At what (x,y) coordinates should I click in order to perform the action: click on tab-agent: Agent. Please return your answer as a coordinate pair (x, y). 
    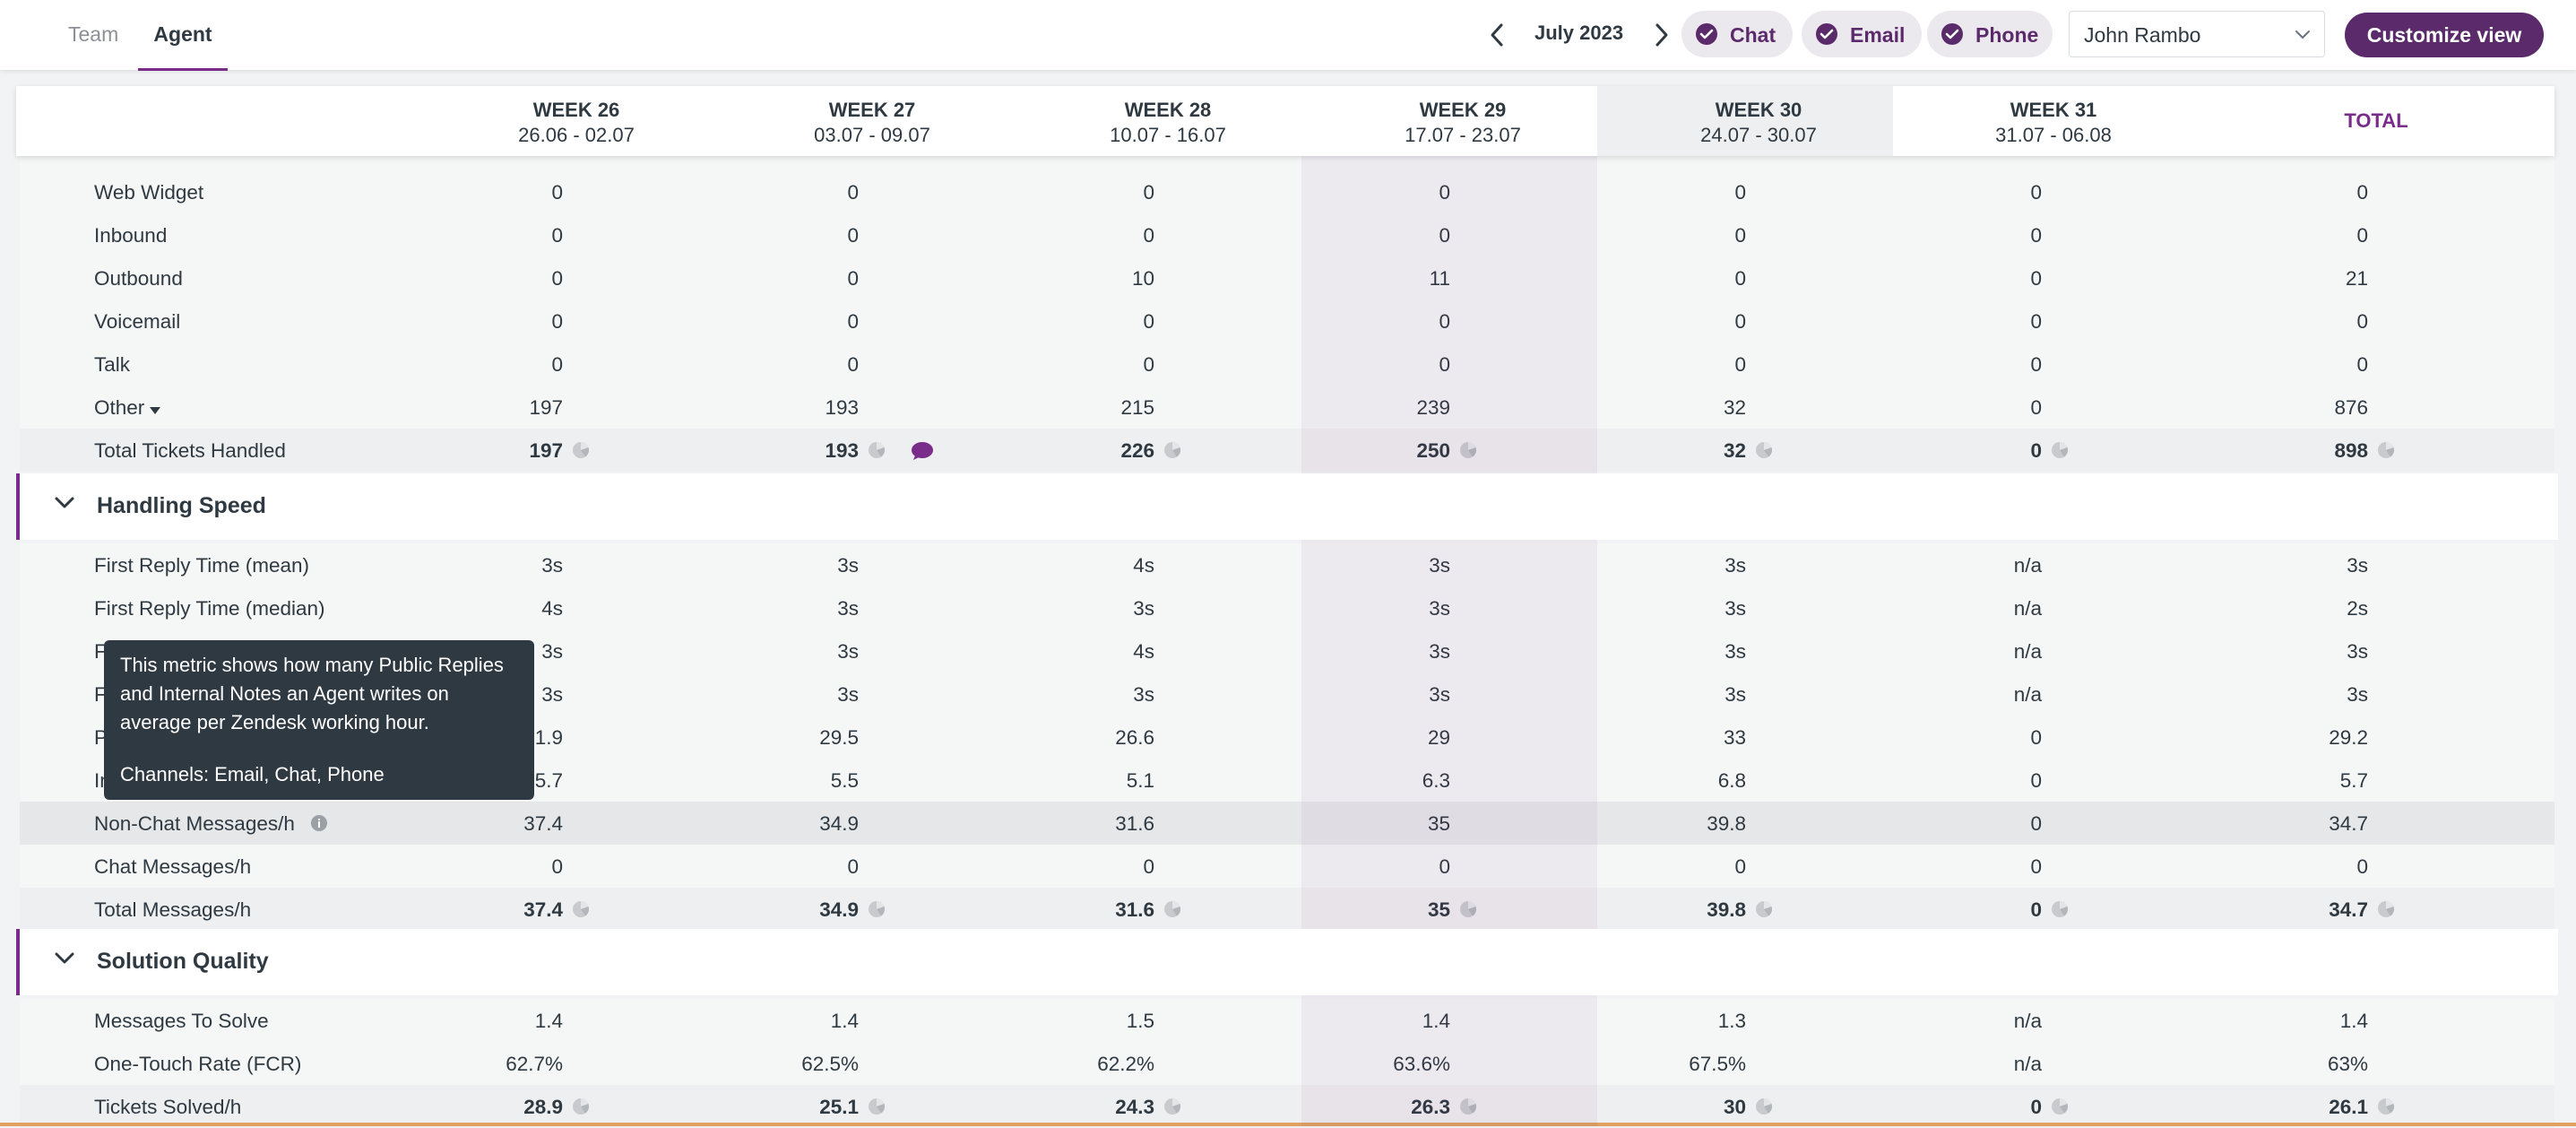
    Looking at the image, I should click on (183, 35).